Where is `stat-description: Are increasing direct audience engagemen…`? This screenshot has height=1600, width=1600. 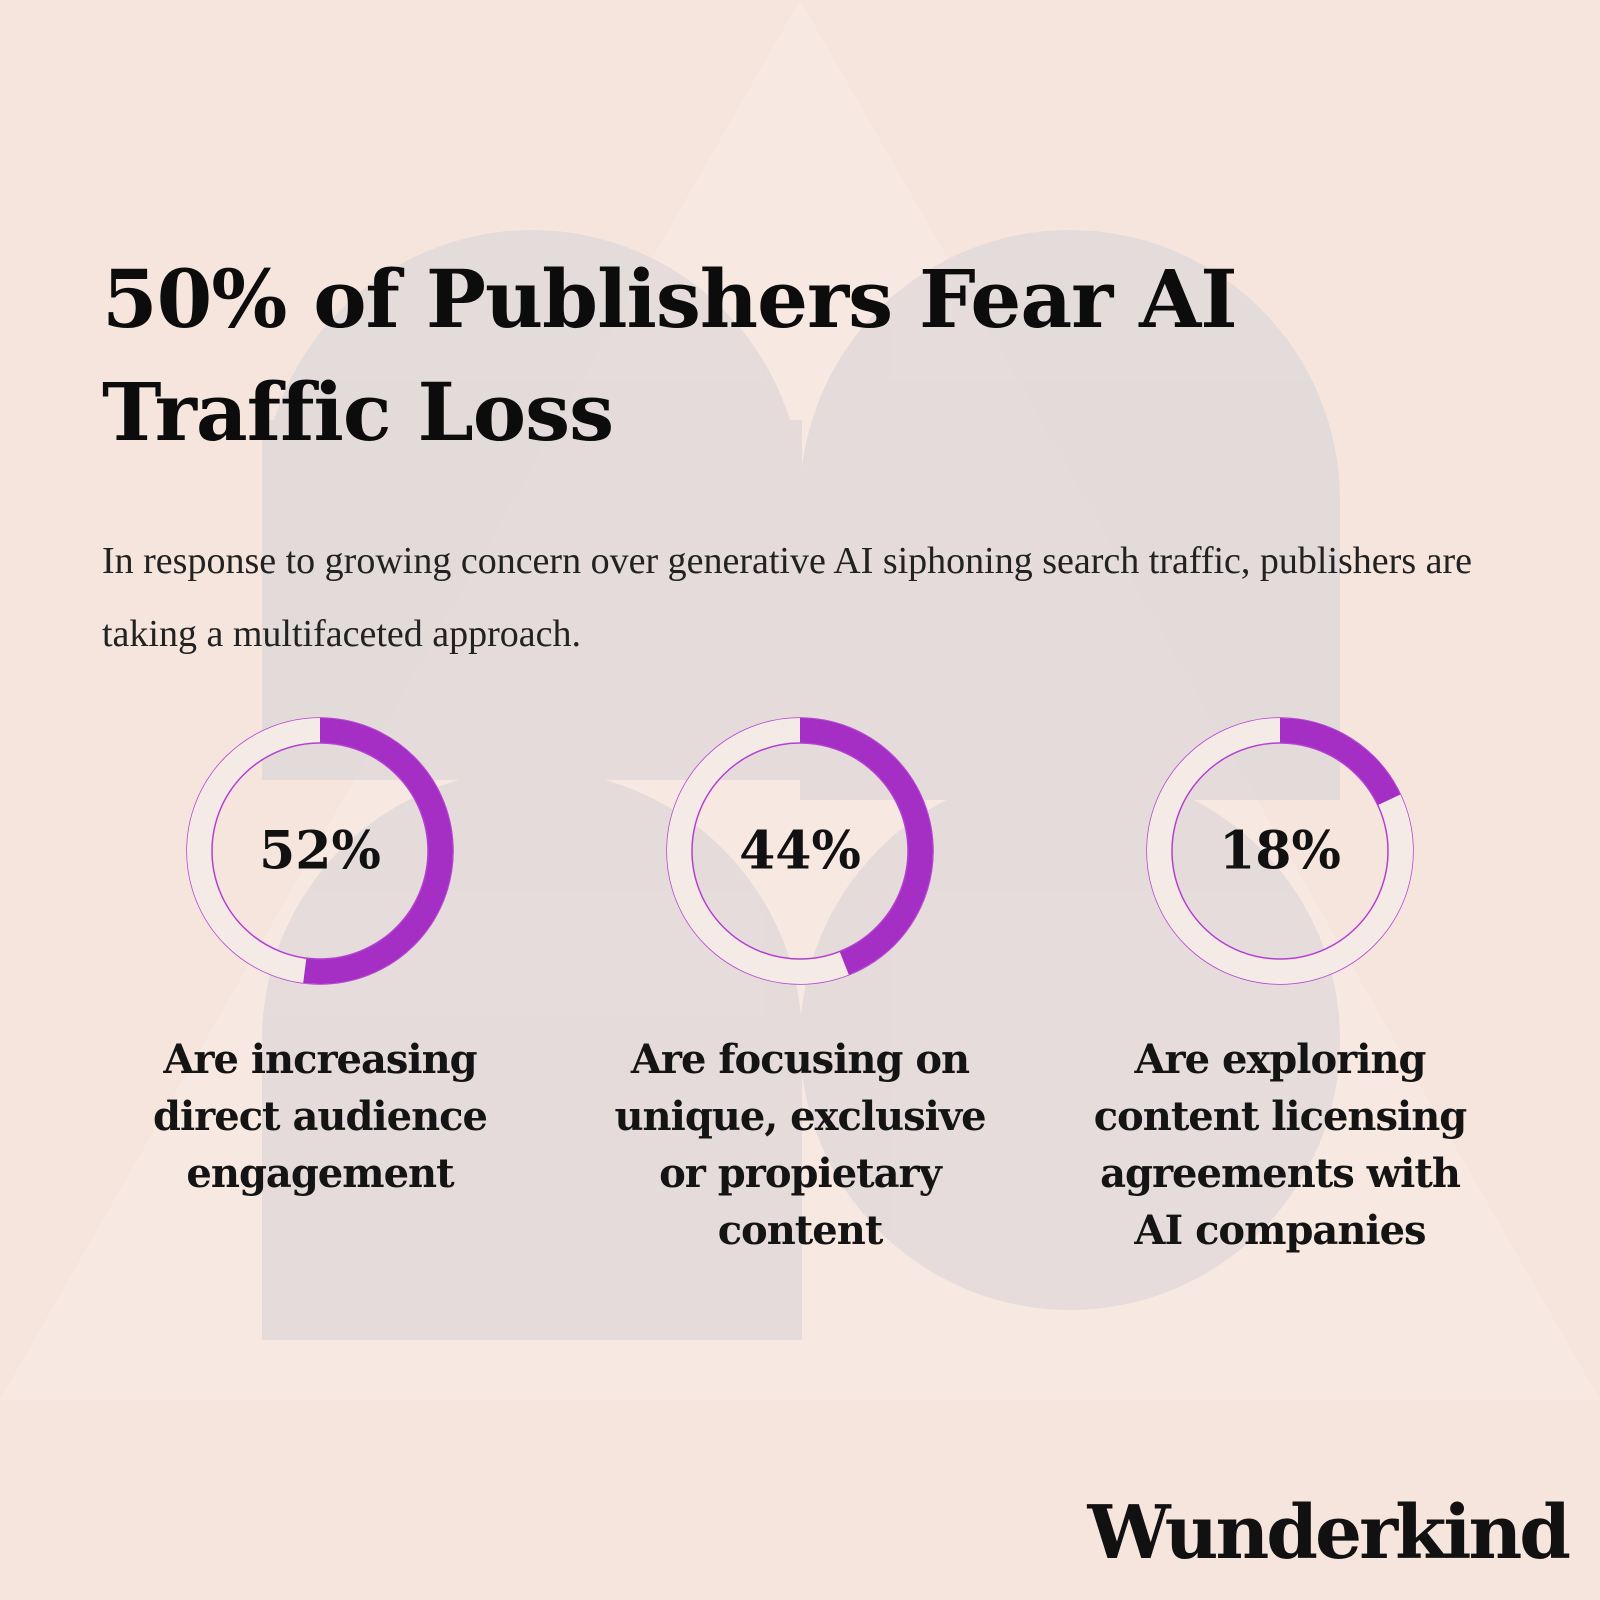 stat-description: Are increasing direct audience engagemen… is located at coordinates (320, 1116).